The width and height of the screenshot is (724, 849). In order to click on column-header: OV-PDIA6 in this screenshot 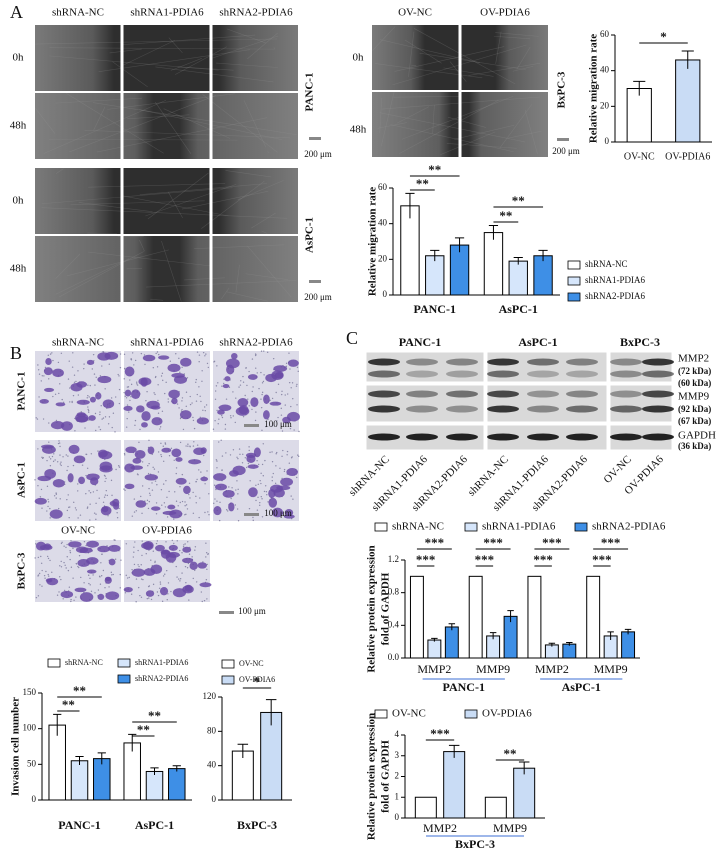, I will do `click(505, 13)`.